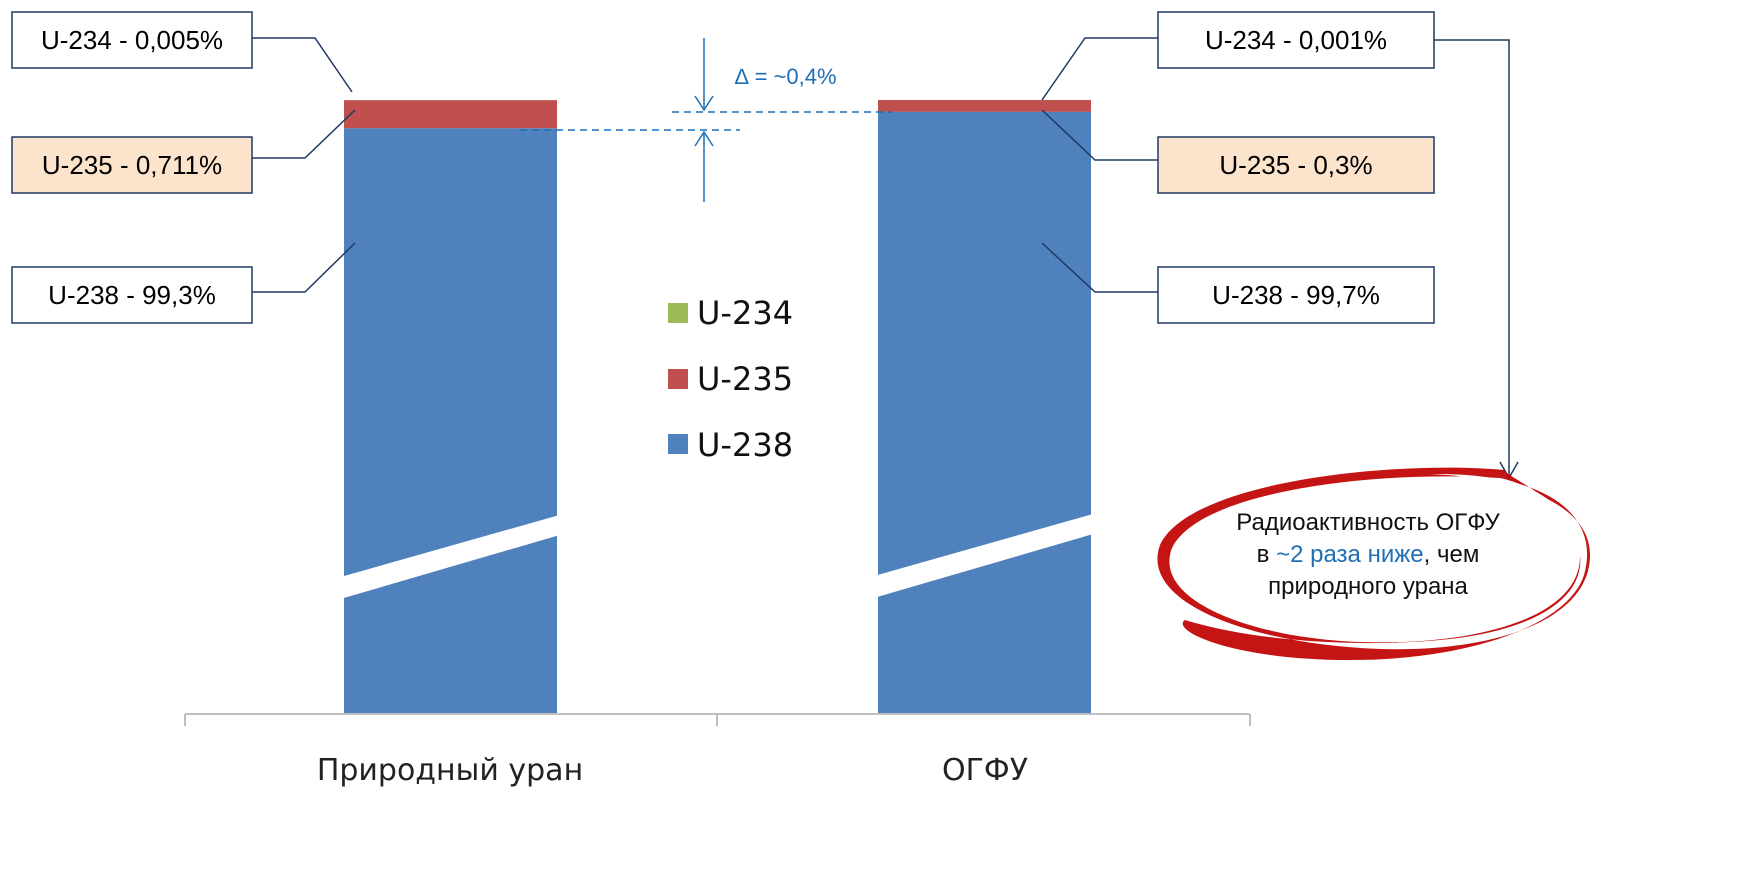  Describe the element at coordinates (1476, 259) in the screenshot. I see `note-arrow` at that location.